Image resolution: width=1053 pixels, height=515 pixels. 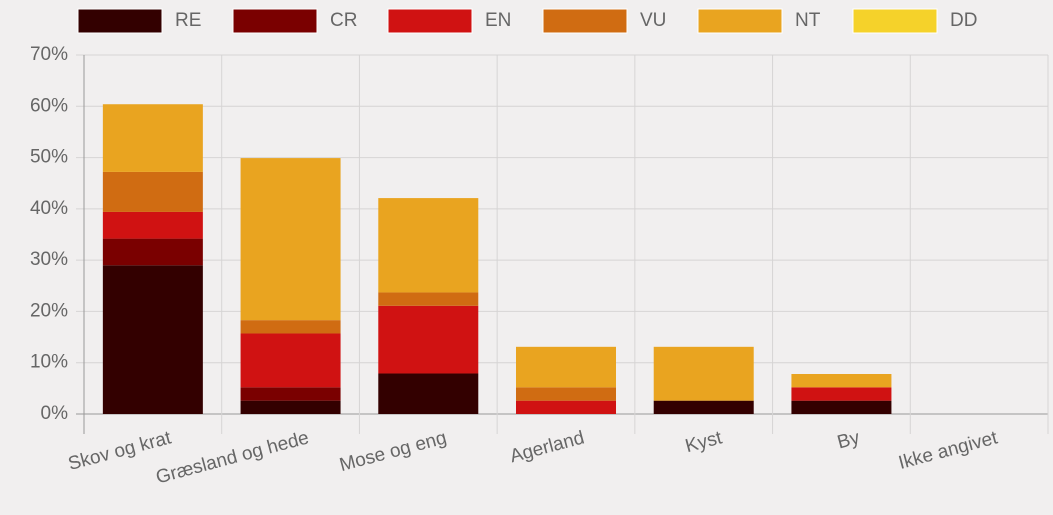 I want to click on x-tick-label: Mose og eng, so click(x=393, y=451).